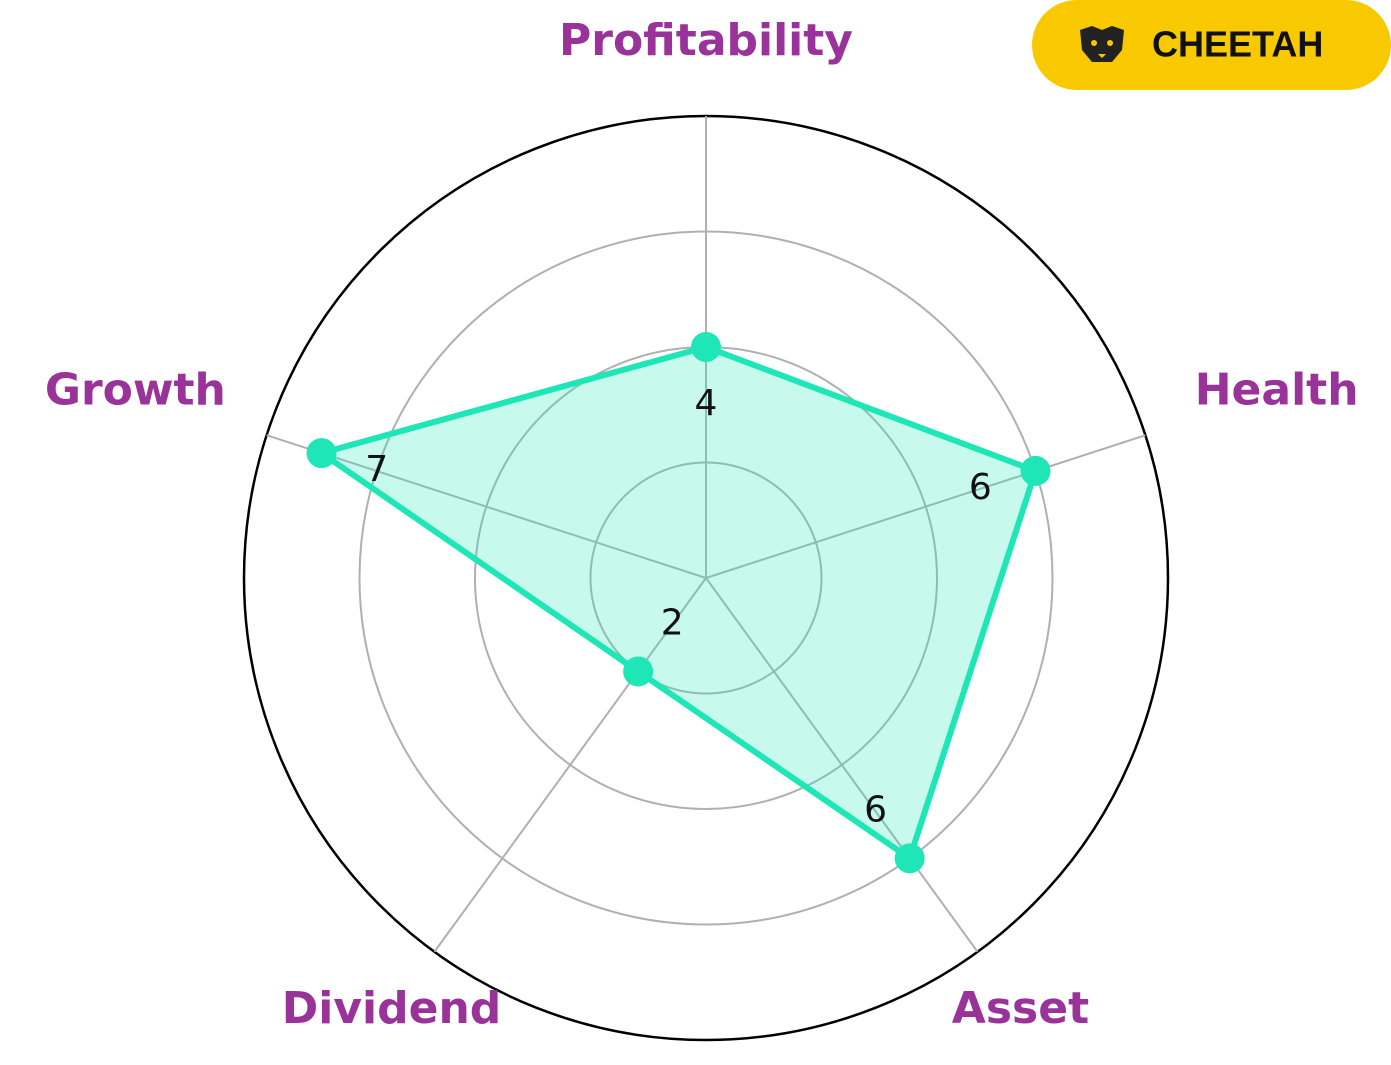  Describe the element at coordinates (706, 403) in the screenshot. I see `data-label: 4` at that location.